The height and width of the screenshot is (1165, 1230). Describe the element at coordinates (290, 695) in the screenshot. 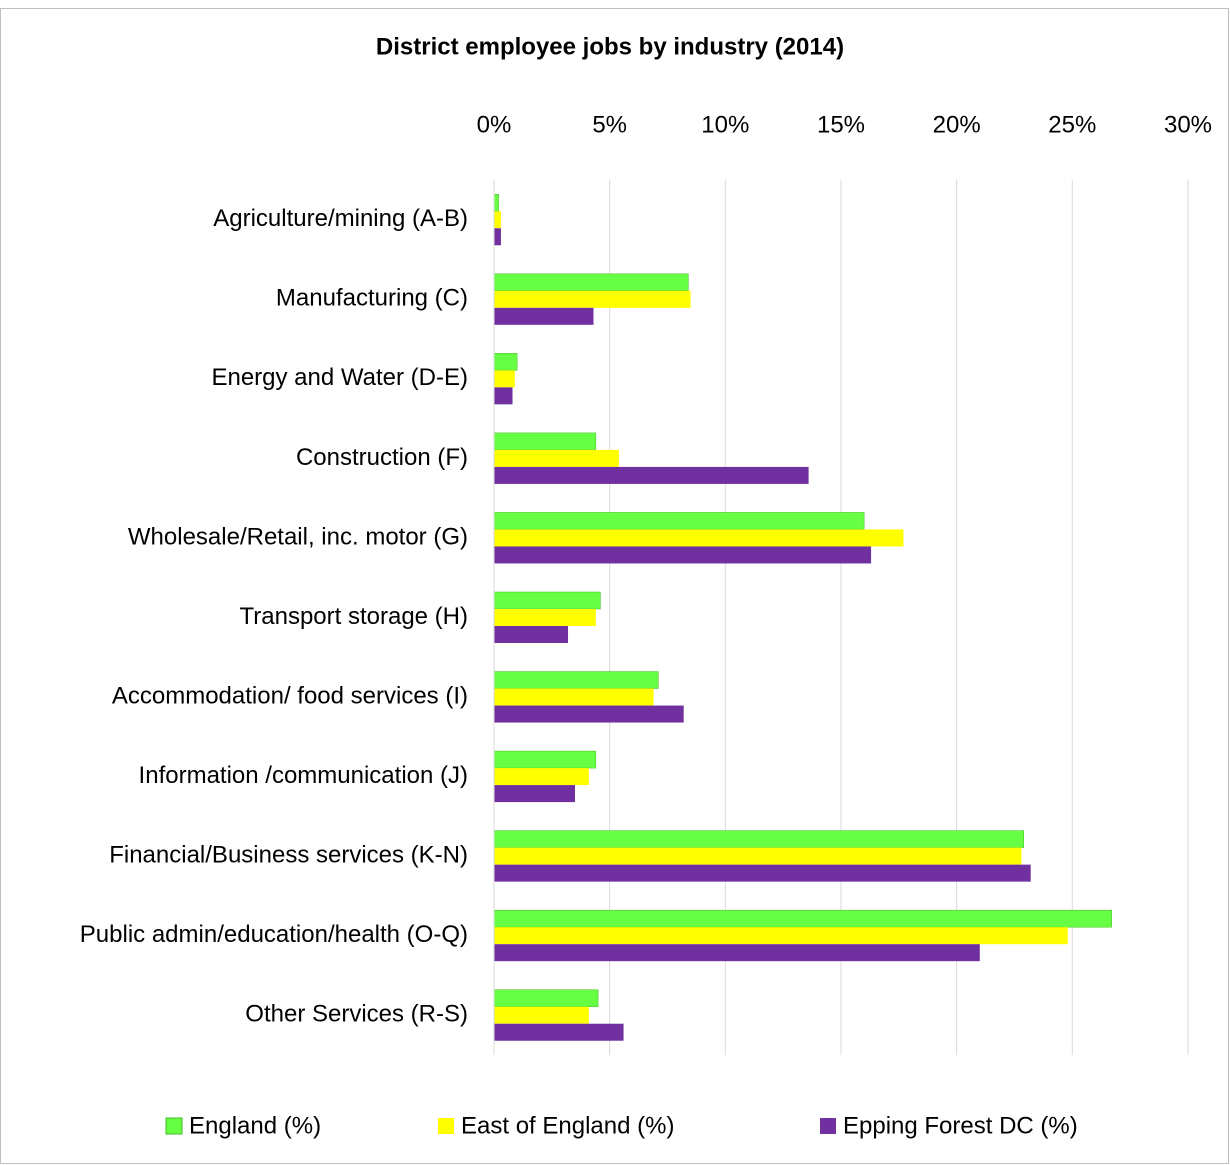

I see `y-tick-label: Accommodation/ food services (I)` at that location.